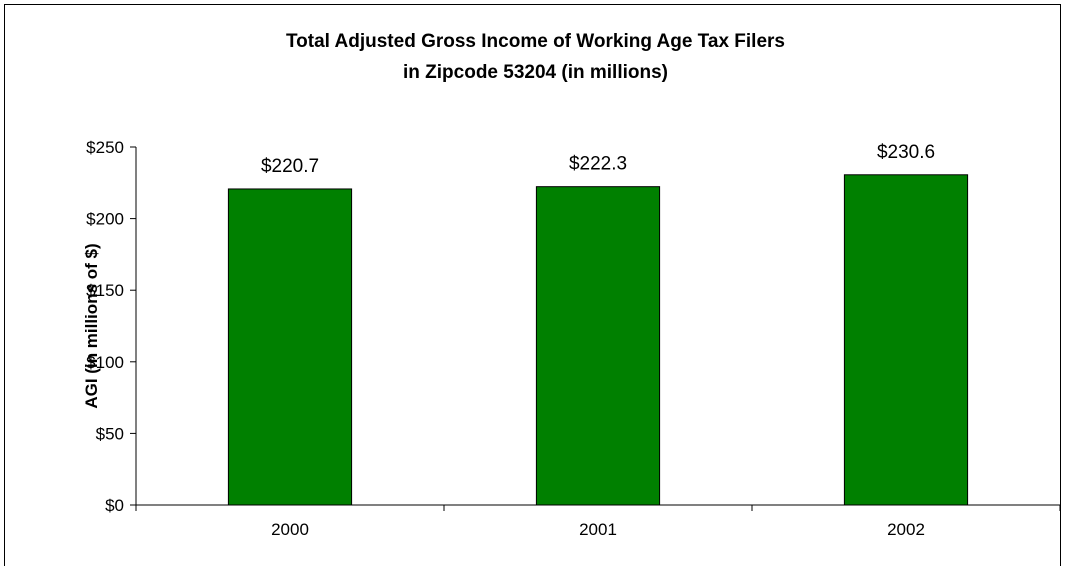 This screenshot has width=1071, height=574. What do you see at coordinates (105, 290) in the screenshot?
I see `y-tick-label: $150` at bounding box center [105, 290].